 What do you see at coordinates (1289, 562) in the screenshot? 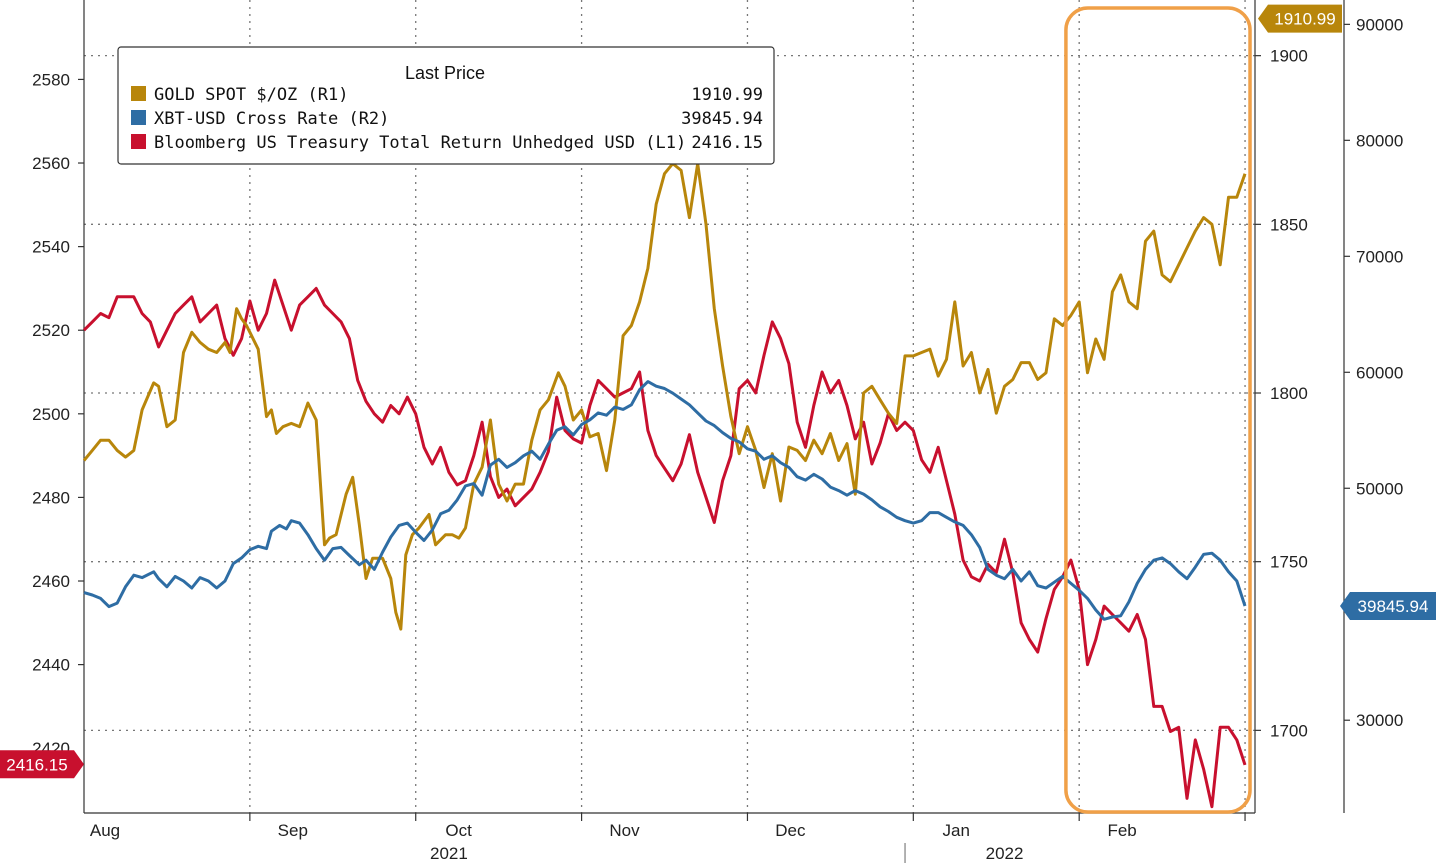
I see `r1-tick-label: 1750` at bounding box center [1289, 562].